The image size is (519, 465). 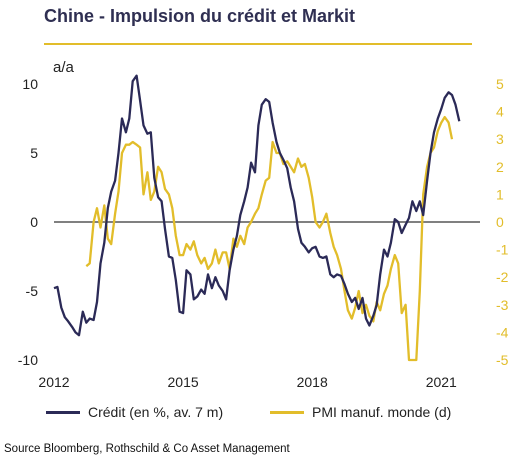 I want to click on y-tick-left: -5, so click(x=32, y=291).